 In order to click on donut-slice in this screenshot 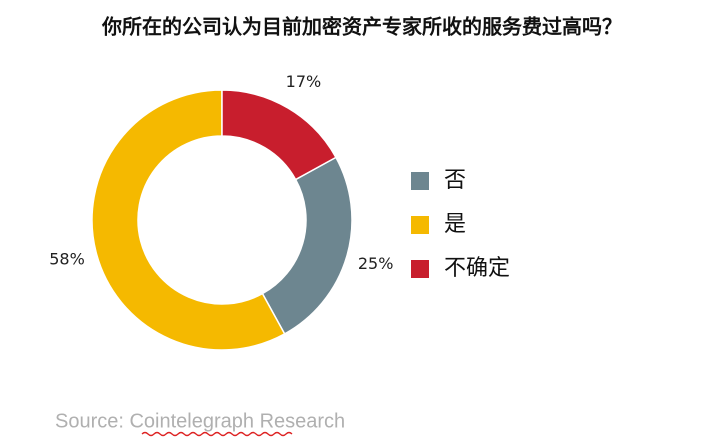, I will do `click(279, 135)`.